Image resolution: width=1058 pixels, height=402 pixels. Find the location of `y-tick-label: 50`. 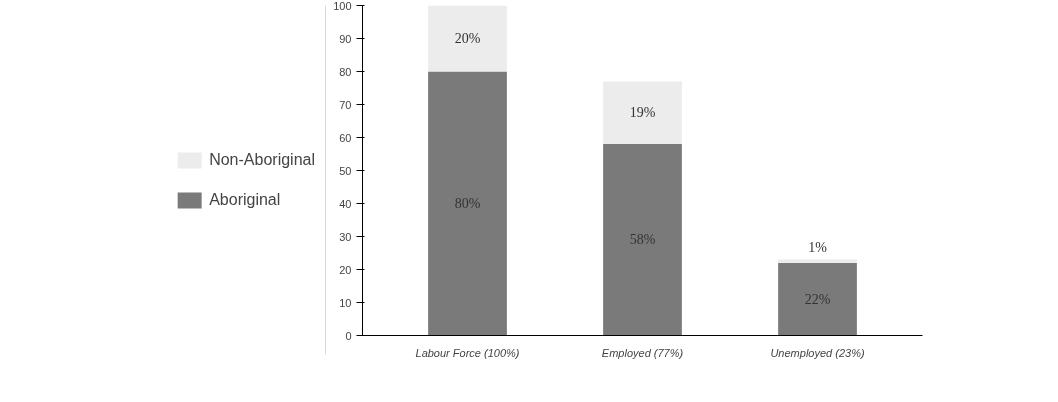

y-tick-label: 50 is located at coordinates (345, 170).